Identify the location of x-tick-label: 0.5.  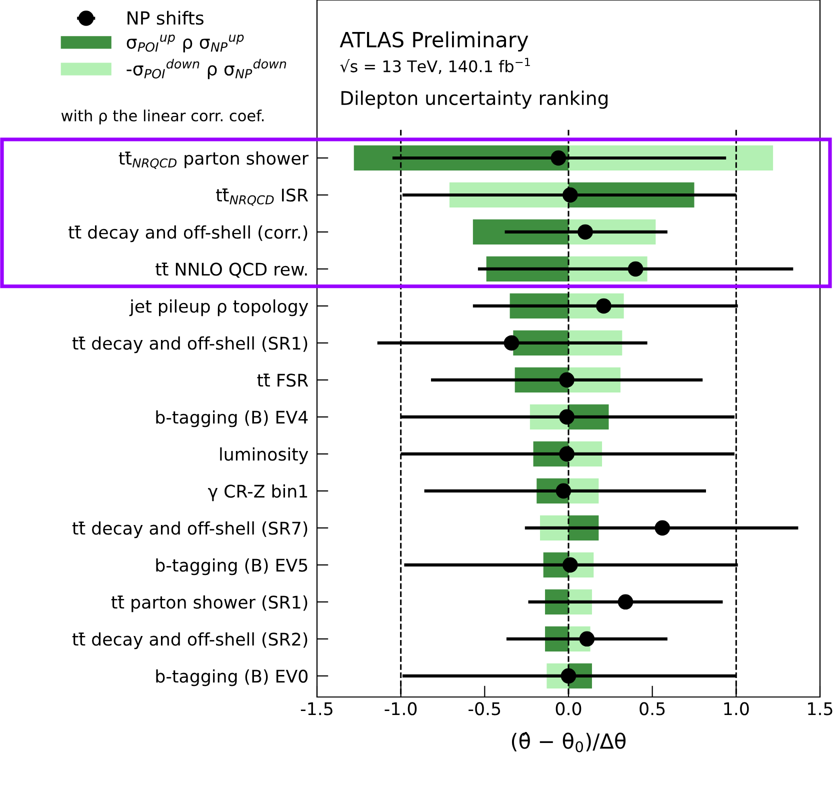
(652, 709).